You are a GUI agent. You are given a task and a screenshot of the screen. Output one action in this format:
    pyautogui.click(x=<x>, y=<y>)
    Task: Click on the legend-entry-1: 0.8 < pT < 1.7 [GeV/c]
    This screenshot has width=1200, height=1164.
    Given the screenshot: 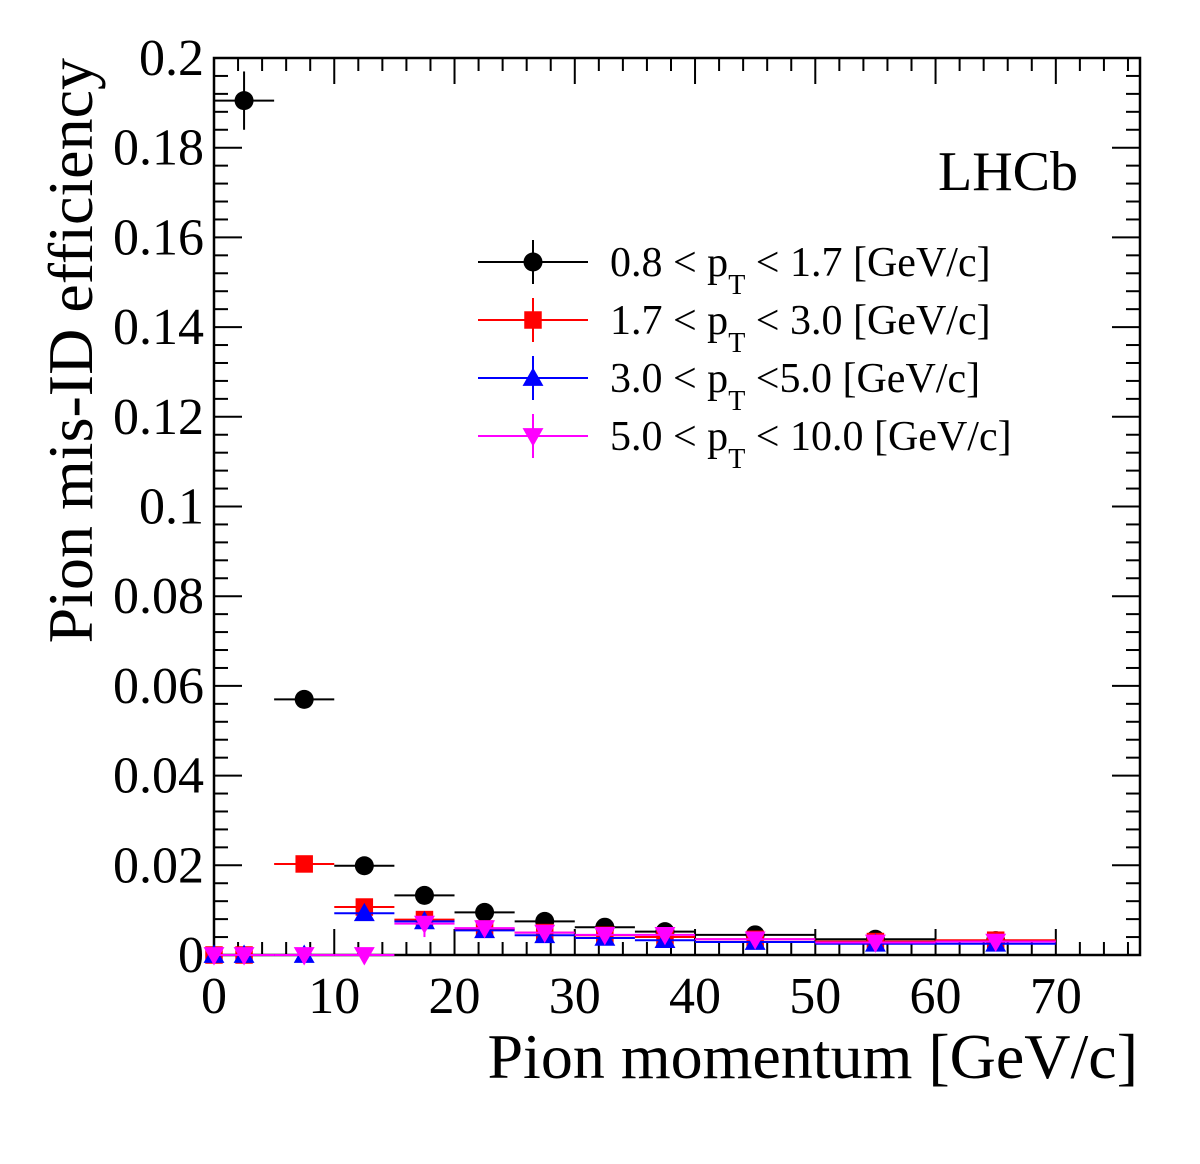 What is the action you would take?
    pyautogui.click(x=734, y=270)
    